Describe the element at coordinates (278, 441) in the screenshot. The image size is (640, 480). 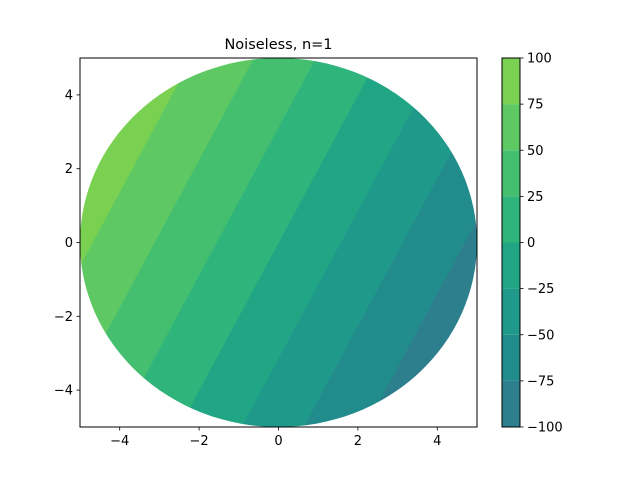
I see `x-tick-label: 0` at that location.